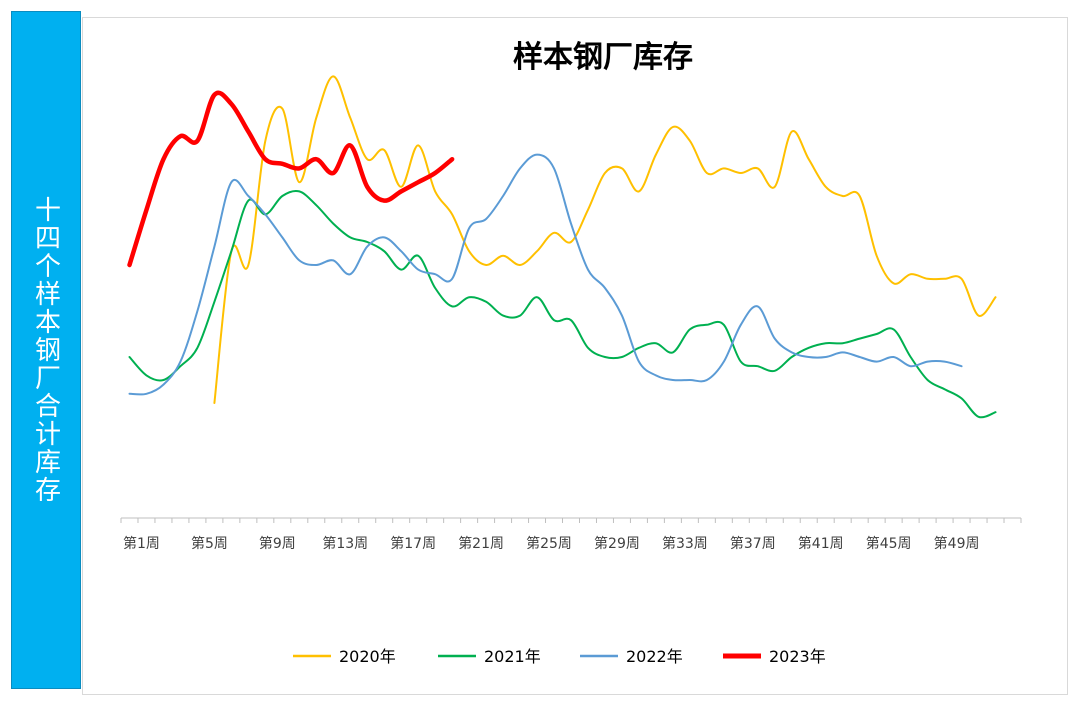 The width and height of the screenshot is (1080, 707). I want to click on x-tick-label: 第37周, so click(753, 543).